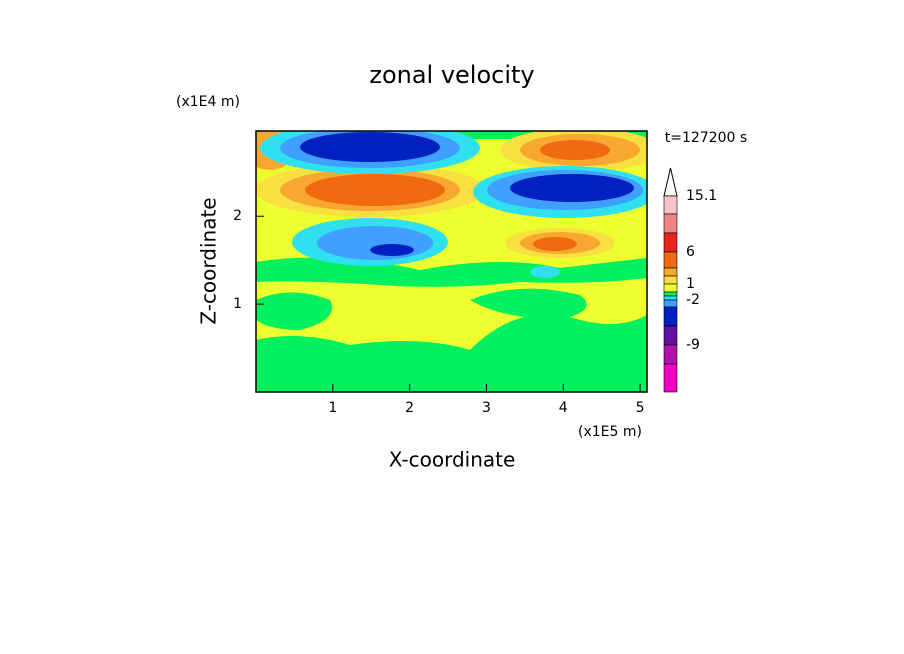  Describe the element at coordinates (237, 216) in the screenshot. I see `y-tick-label: 2` at that location.